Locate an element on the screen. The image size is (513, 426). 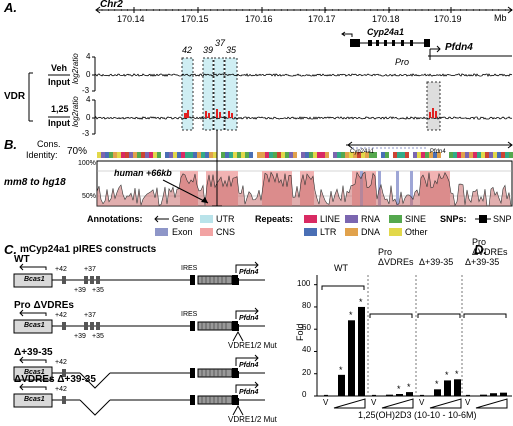
legend-exon: Exon is located at coordinates (182, 232).